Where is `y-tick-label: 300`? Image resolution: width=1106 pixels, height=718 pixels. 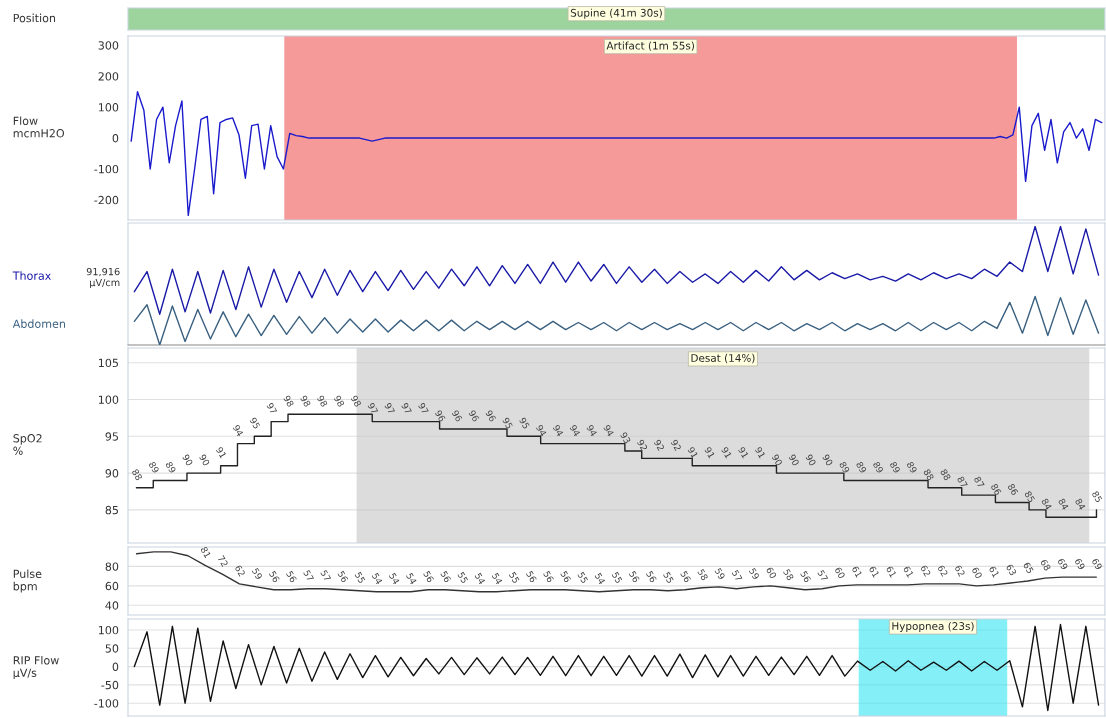
y-tick-label: 300 is located at coordinates (108, 45).